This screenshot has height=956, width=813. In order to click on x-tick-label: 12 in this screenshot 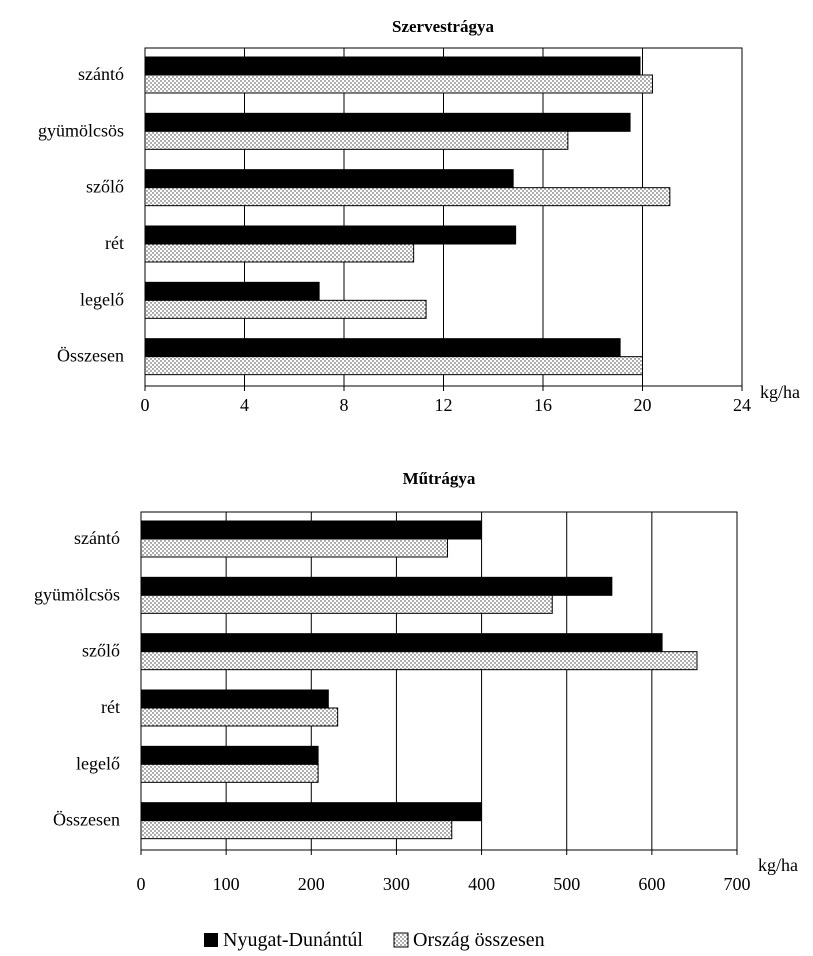, I will do `click(444, 405)`.